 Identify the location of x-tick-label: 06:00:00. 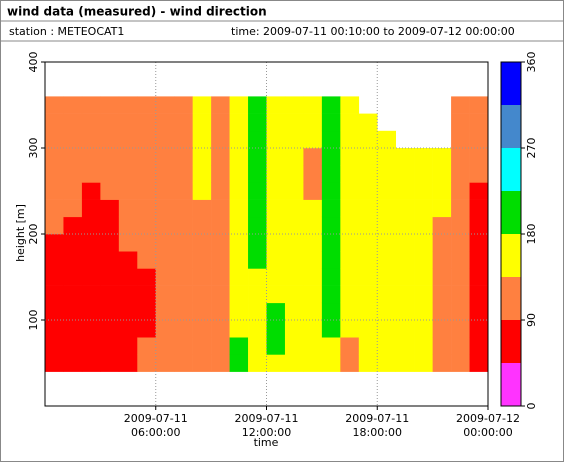
(155, 432).